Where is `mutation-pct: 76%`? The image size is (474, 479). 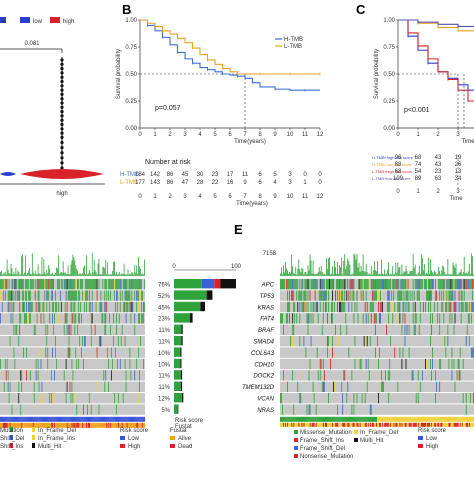
mutation-pct: 76% is located at coordinates (164, 286).